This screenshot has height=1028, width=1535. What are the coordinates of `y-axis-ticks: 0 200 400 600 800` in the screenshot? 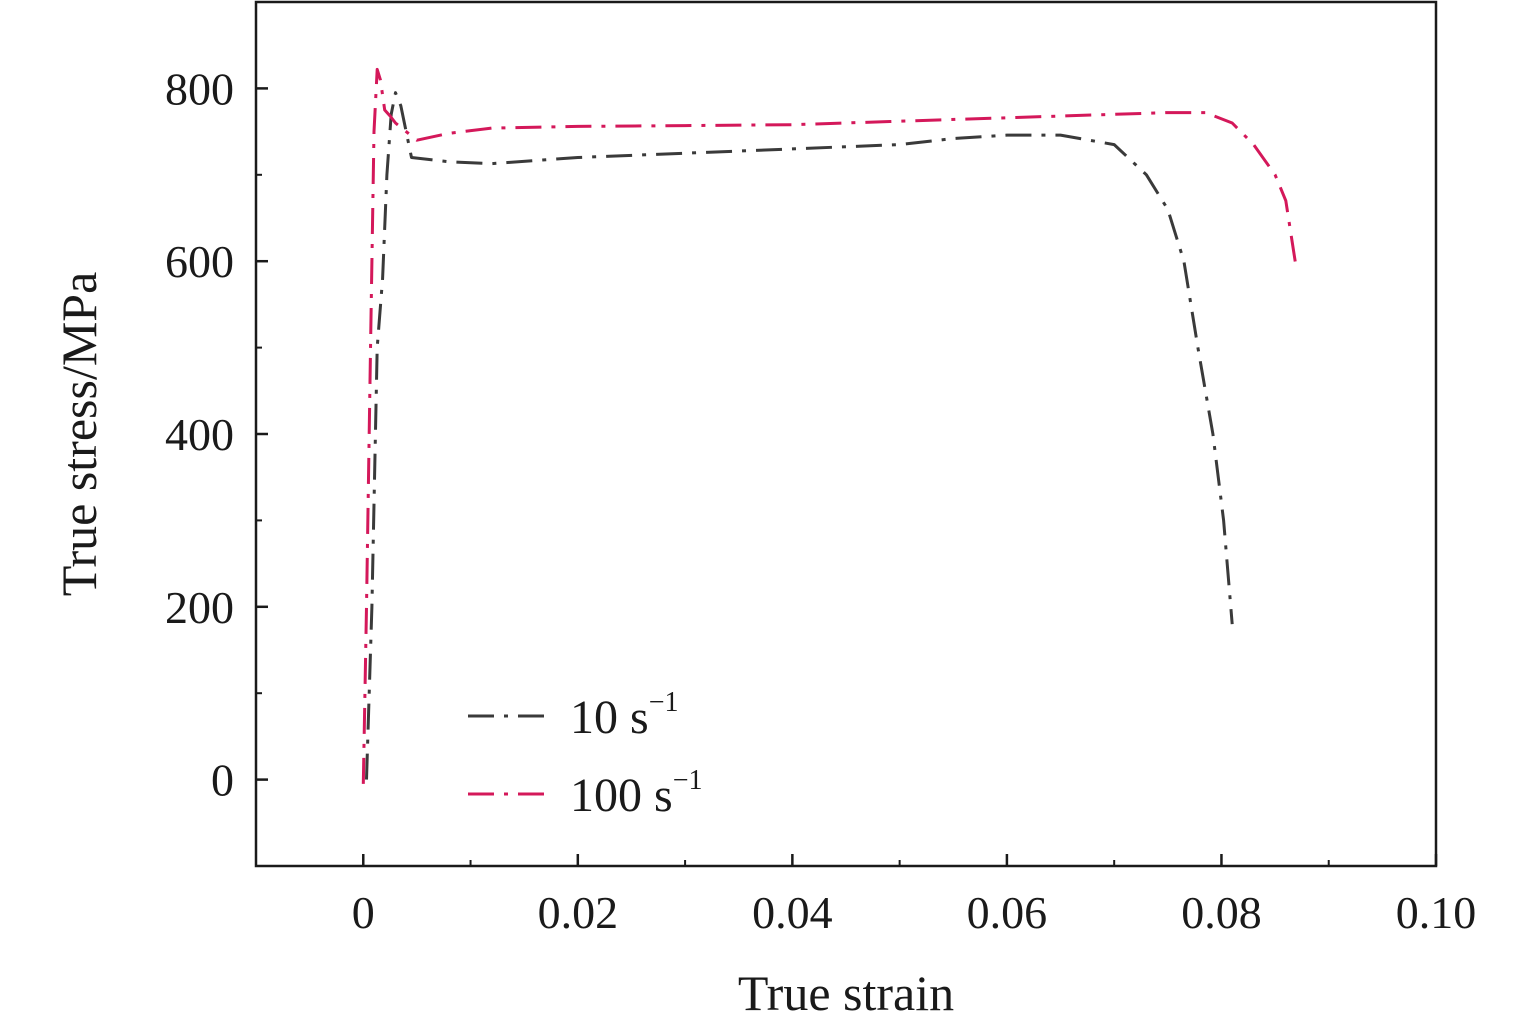 It's located at (216, 434).